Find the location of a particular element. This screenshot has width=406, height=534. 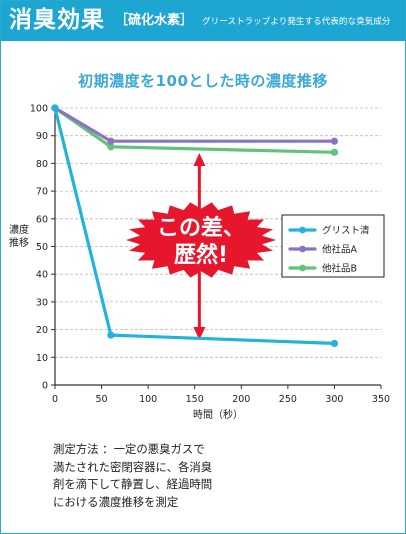

page-subtitle: ［硫化水素］ is located at coordinates (154, 20).